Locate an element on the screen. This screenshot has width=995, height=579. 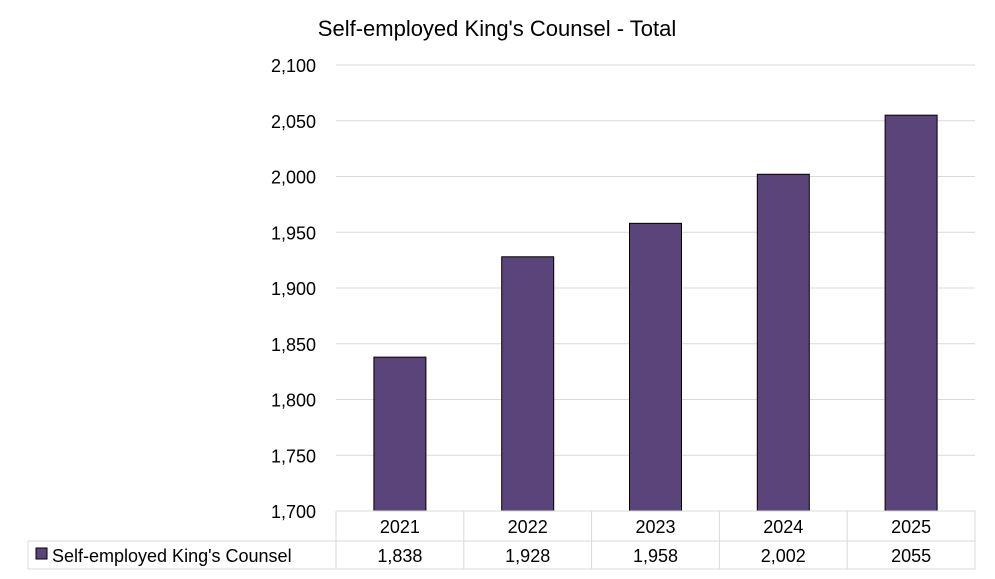
y-tick-label: 2,100 is located at coordinates (293, 66).